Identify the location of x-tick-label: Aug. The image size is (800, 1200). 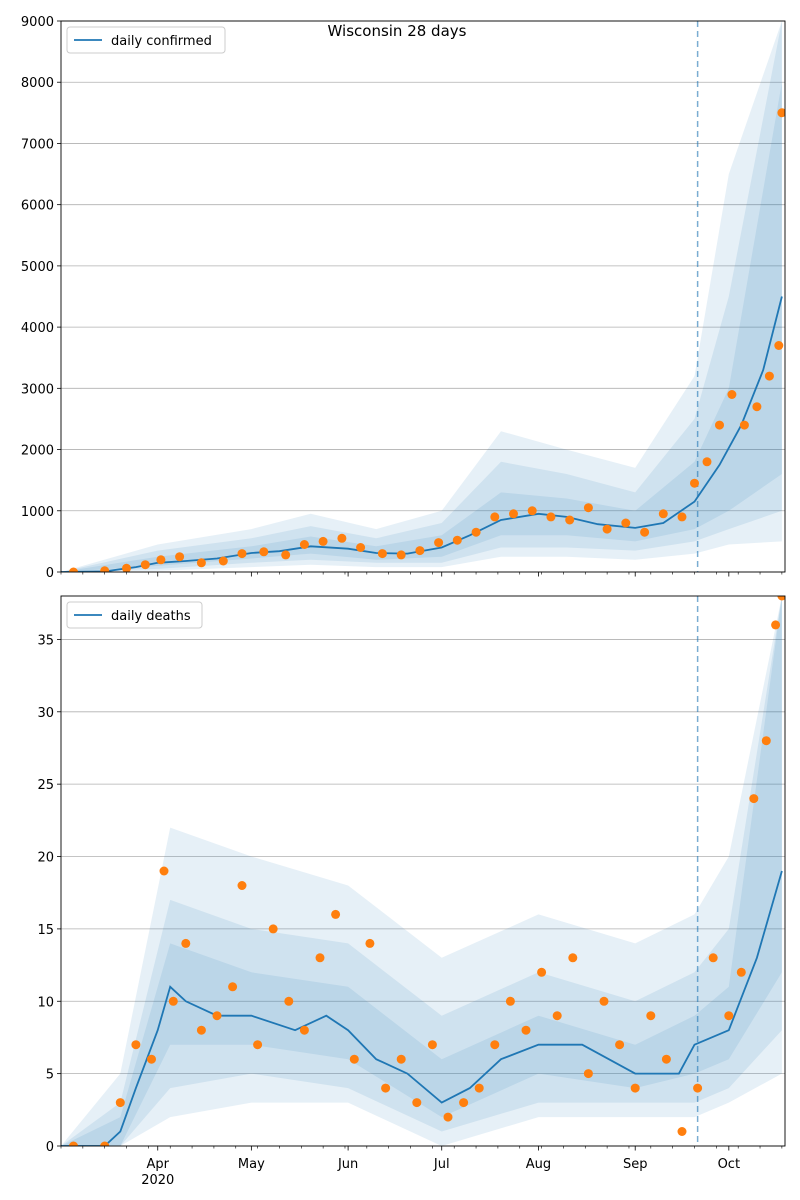
(538, 1164).